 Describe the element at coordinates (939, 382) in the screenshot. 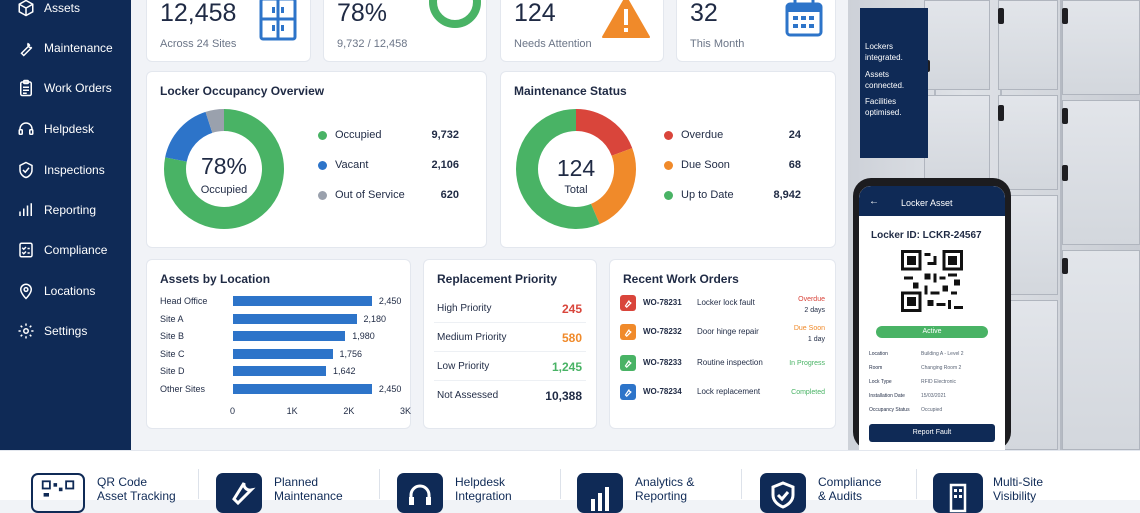

I see `info-value: RFID Electronic` at that location.